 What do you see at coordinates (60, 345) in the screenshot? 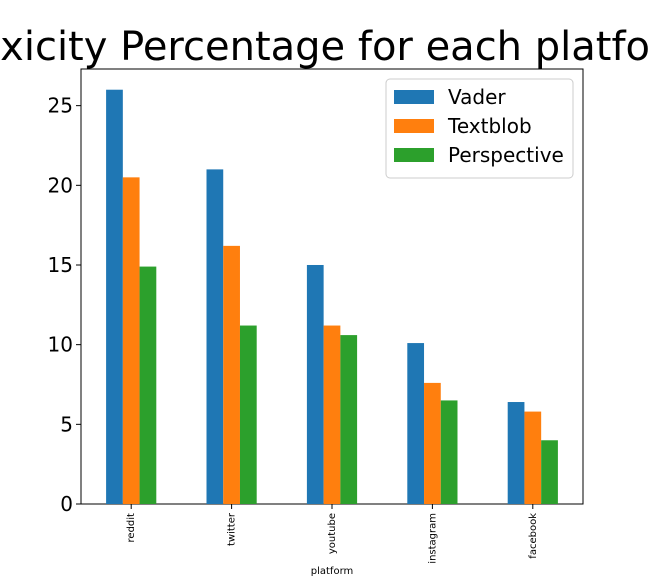
I see `y-tick-label: 10` at bounding box center [60, 345].